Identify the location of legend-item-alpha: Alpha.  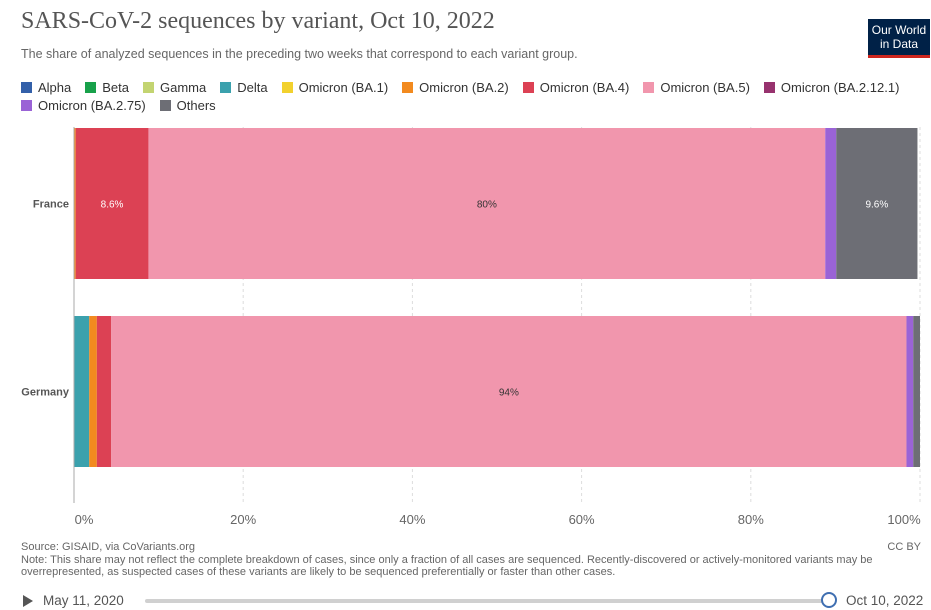
(46, 87).